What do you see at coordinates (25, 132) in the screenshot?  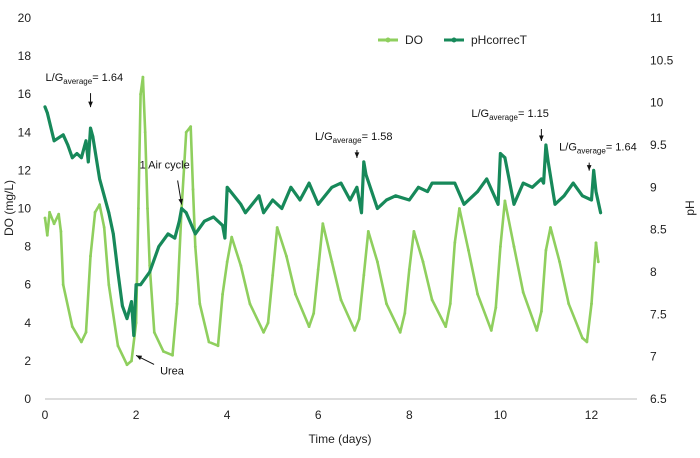 I see `left-y-tick-label: 14` at bounding box center [25, 132].